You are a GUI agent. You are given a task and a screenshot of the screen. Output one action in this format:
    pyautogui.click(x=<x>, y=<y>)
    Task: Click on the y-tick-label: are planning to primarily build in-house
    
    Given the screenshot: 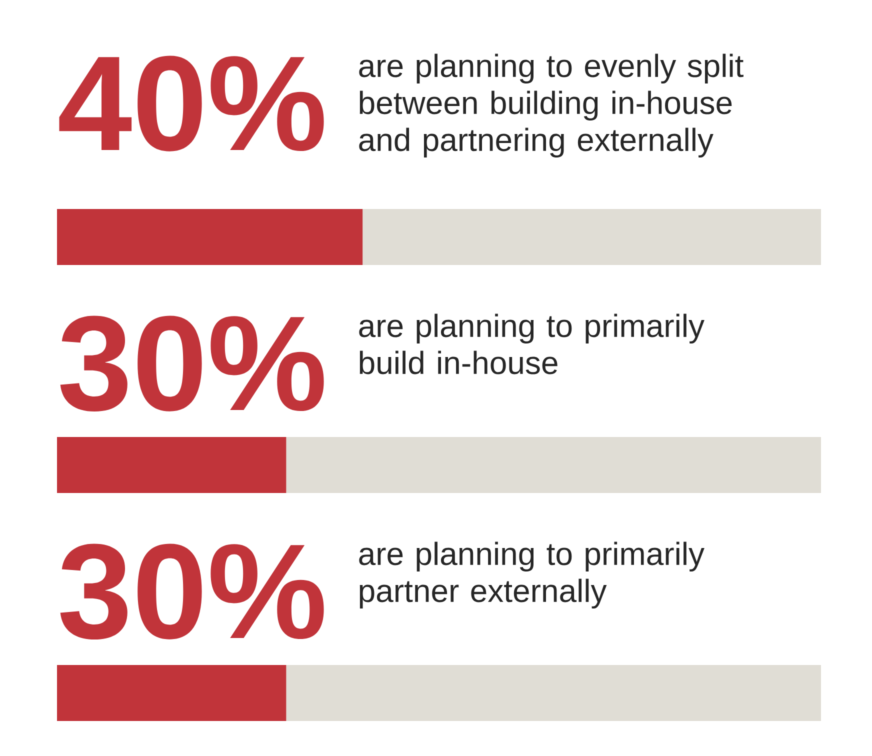 What is the action you would take?
    pyautogui.click(x=531, y=344)
    